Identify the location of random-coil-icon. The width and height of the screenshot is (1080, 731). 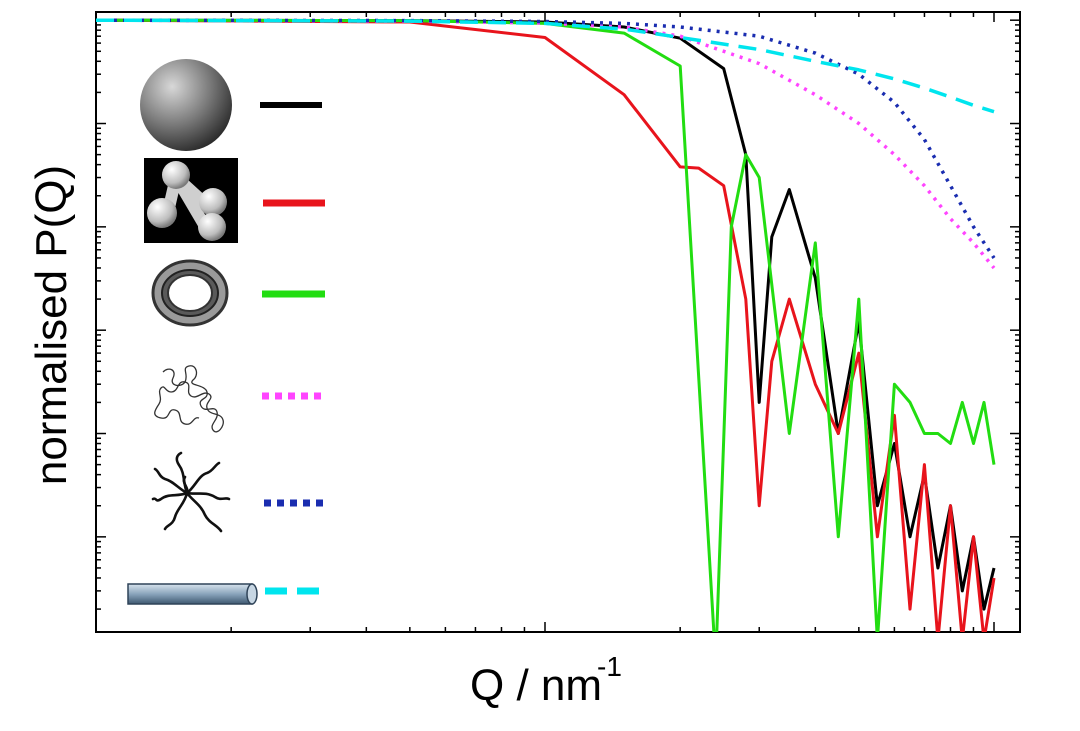
(189, 399).